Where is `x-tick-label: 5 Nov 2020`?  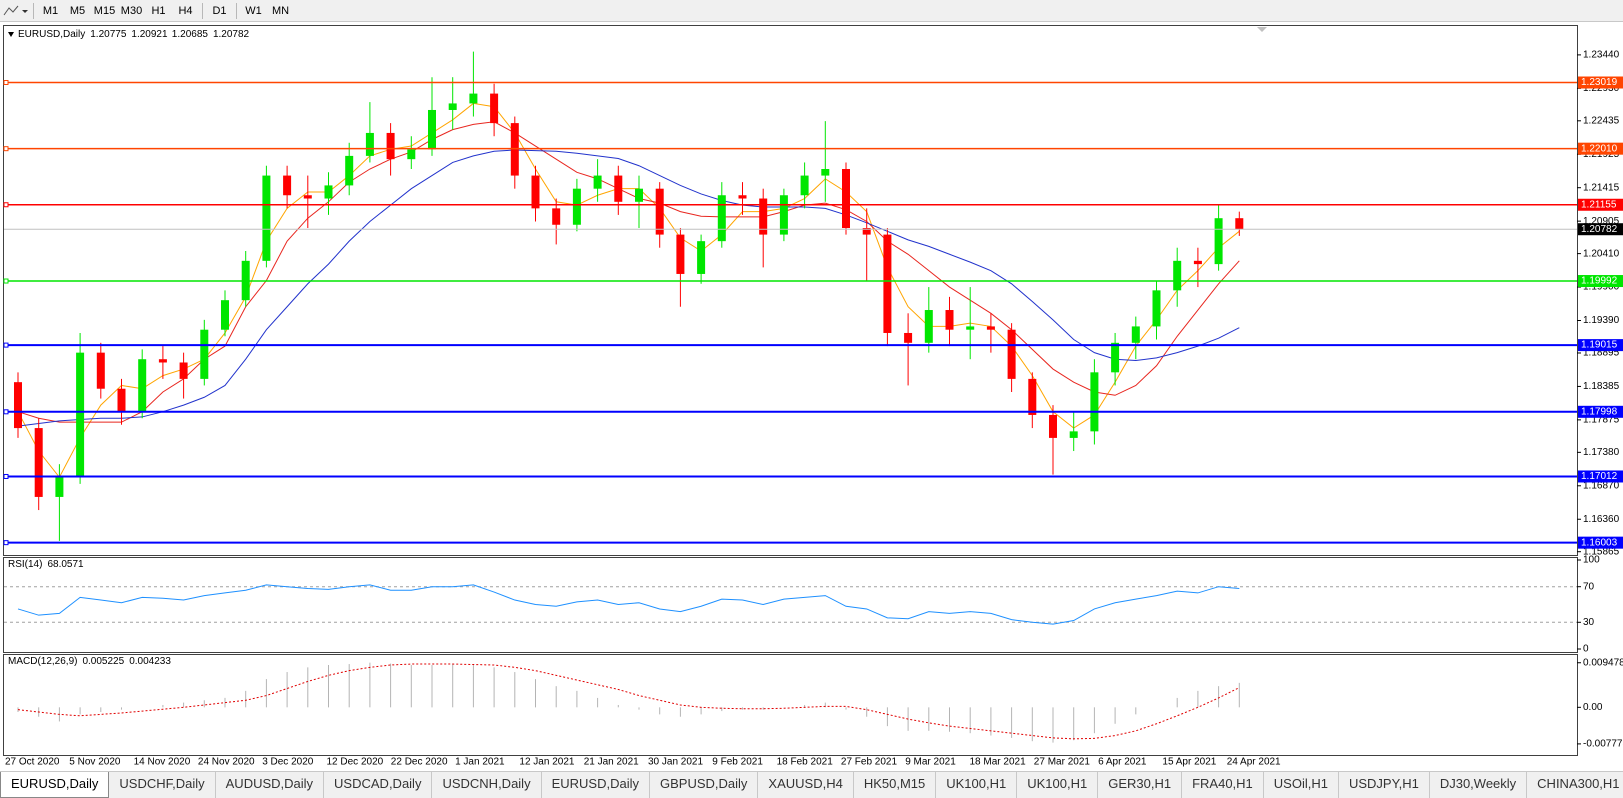
x-tick-label: 5 Nov 2020 is located at coordinates (95, 762).